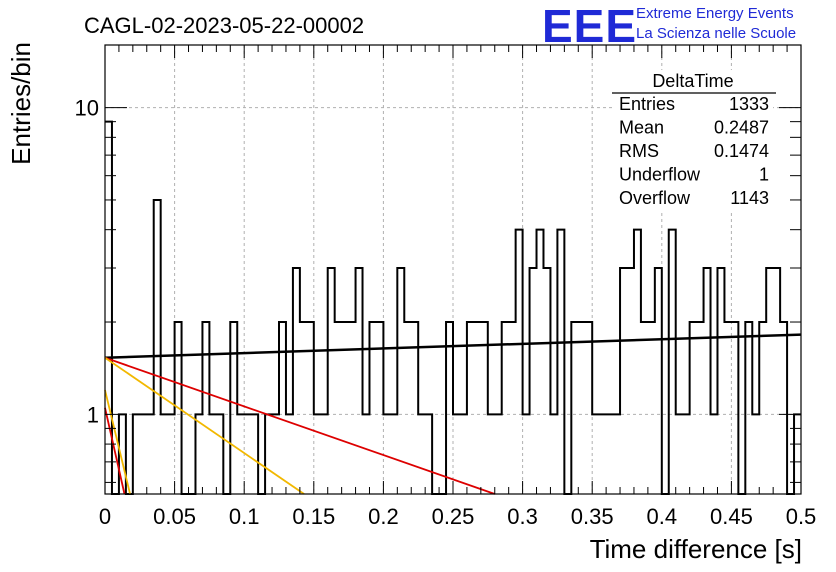  I want to click on x-tick-label: 0.4, so click(662, 516).